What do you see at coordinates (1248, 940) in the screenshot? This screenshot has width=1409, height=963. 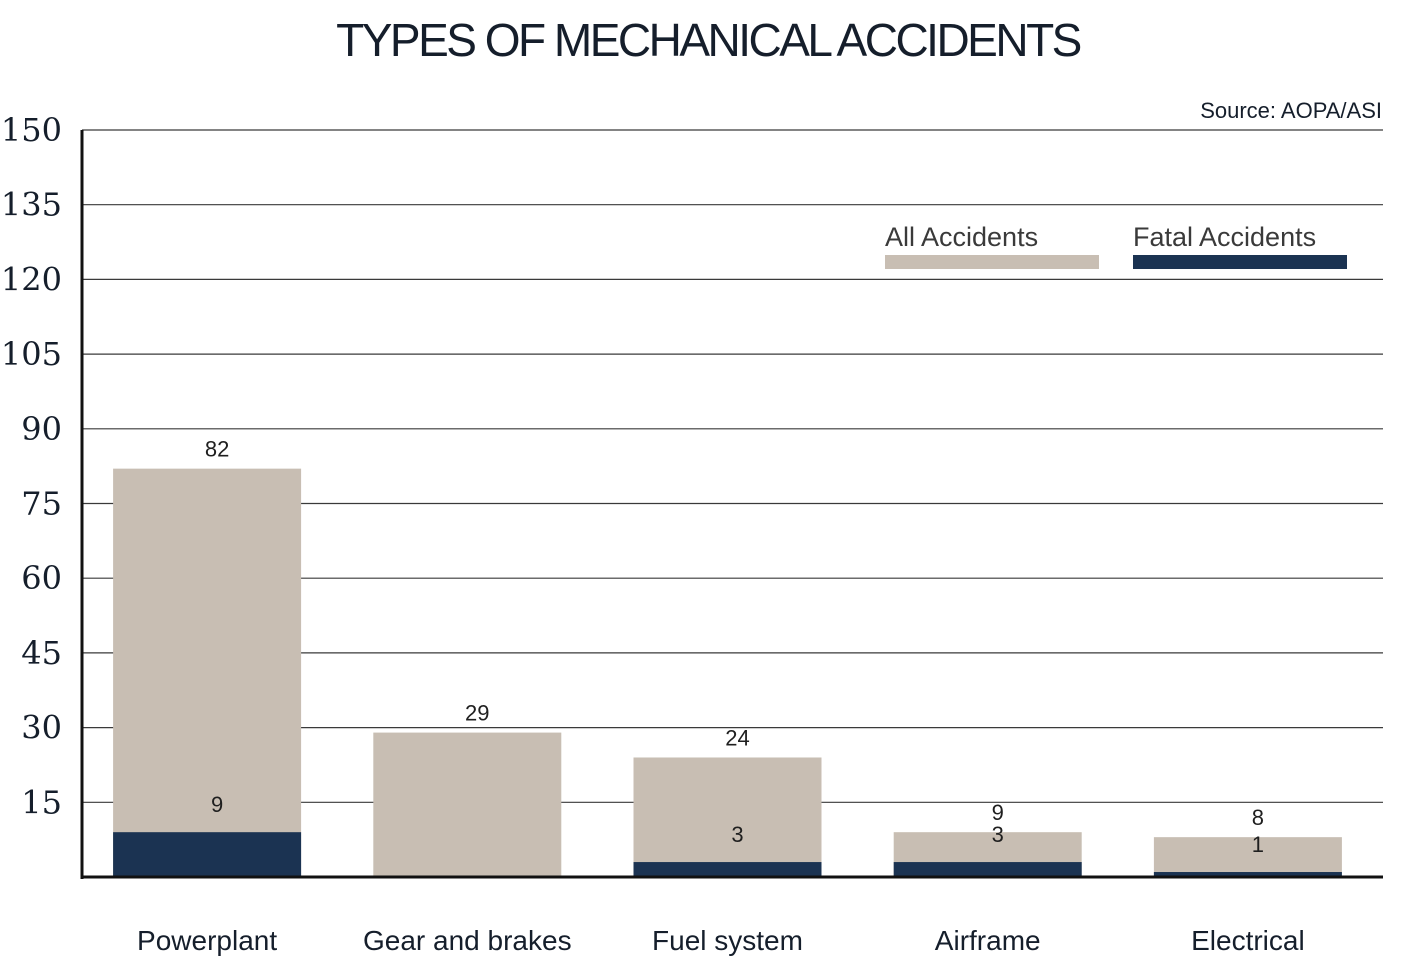 I see `x-tick-label: Electrical` at bounding box center [1248, 940].